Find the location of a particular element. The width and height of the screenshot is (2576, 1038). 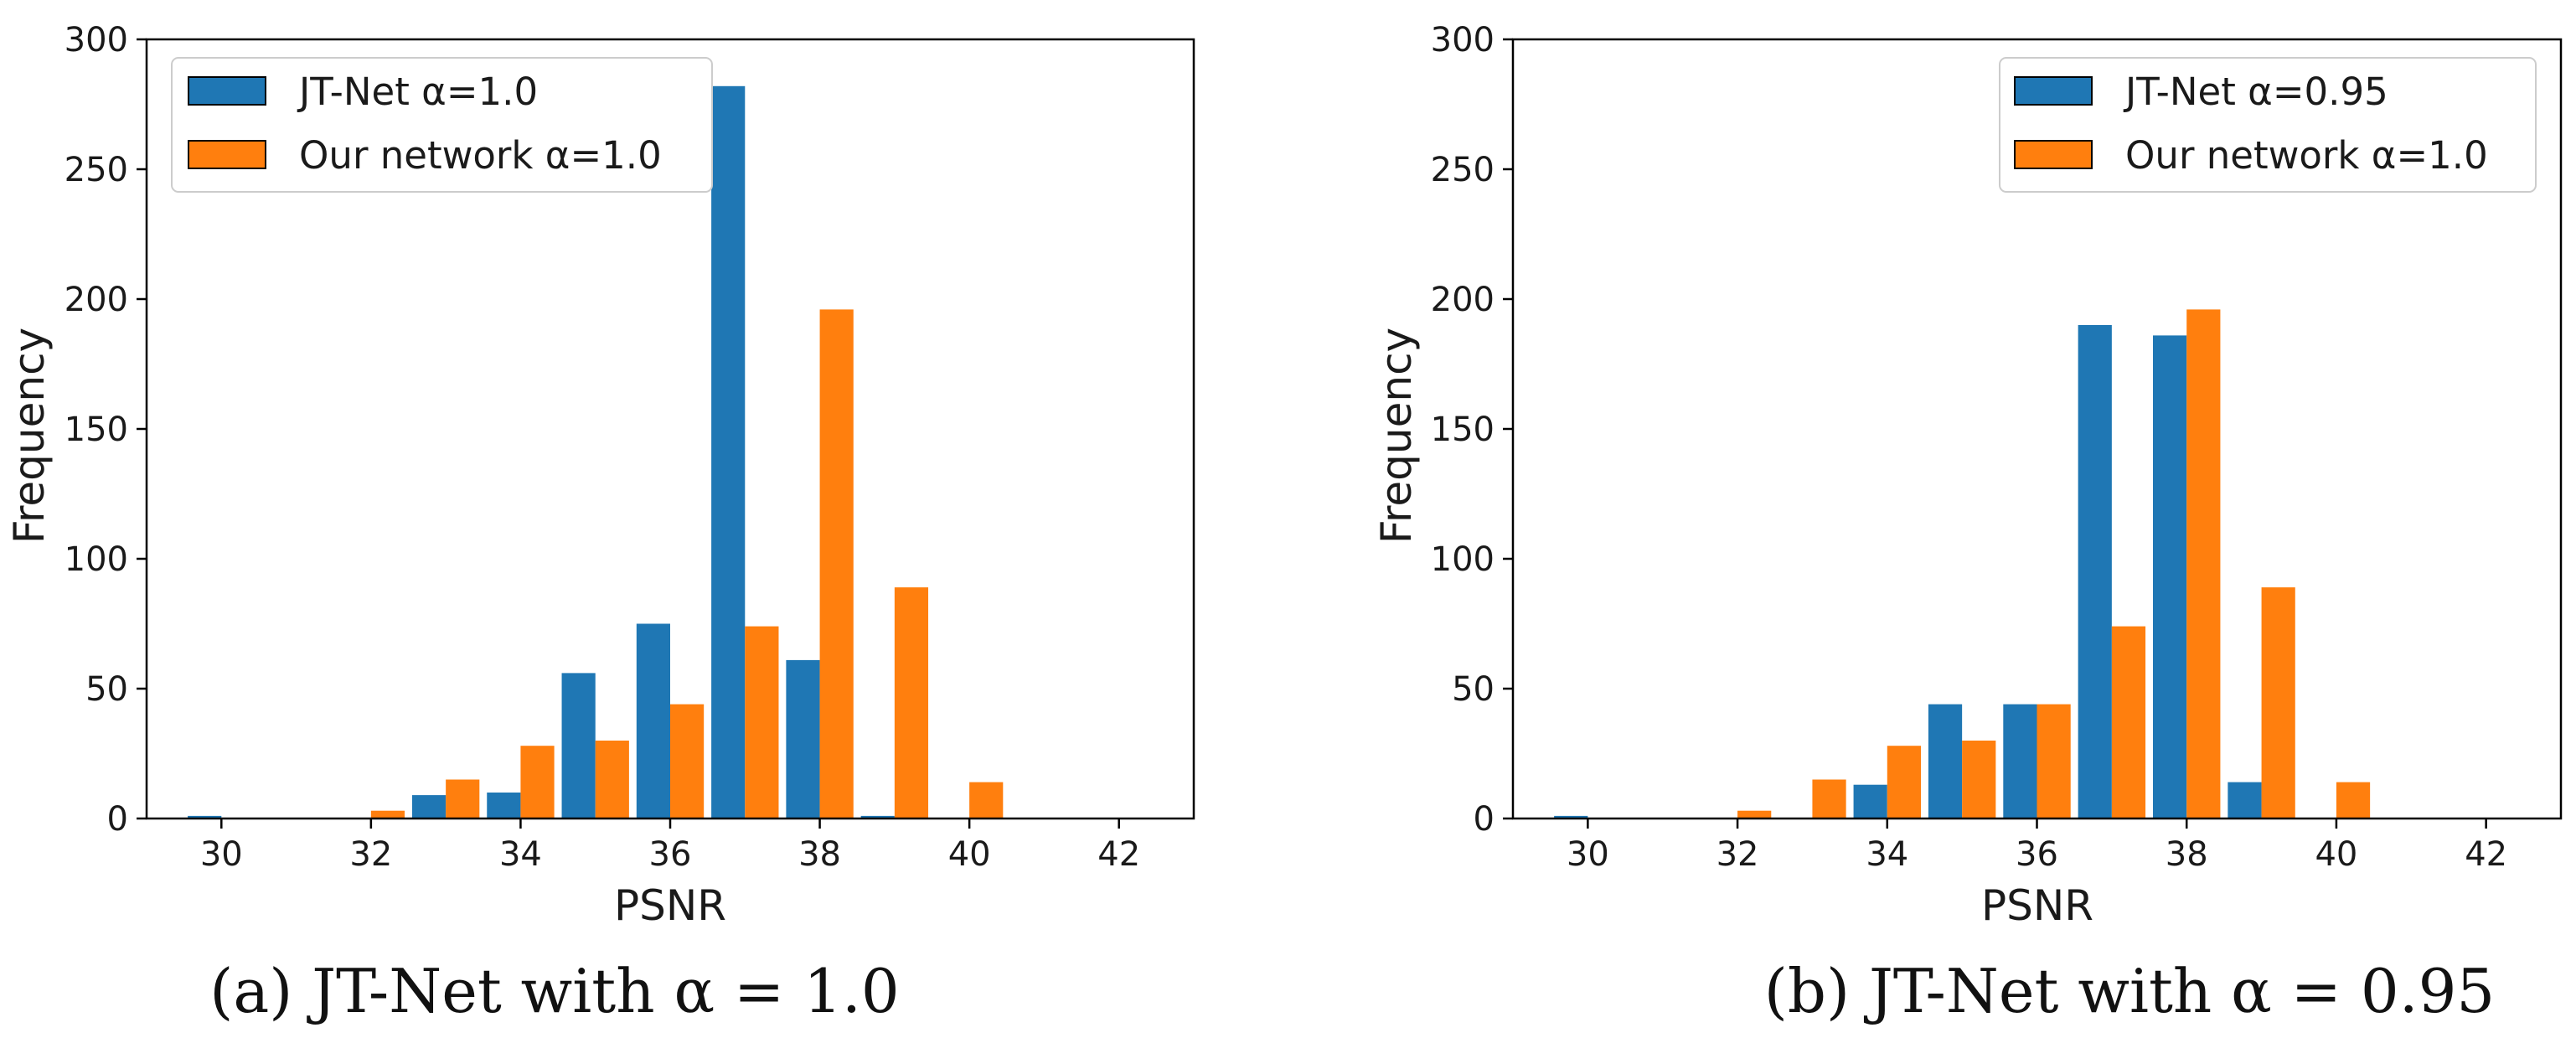

chart-b-legend-label-2: Our network α=1.0 is located at coordinates (2306, 155).